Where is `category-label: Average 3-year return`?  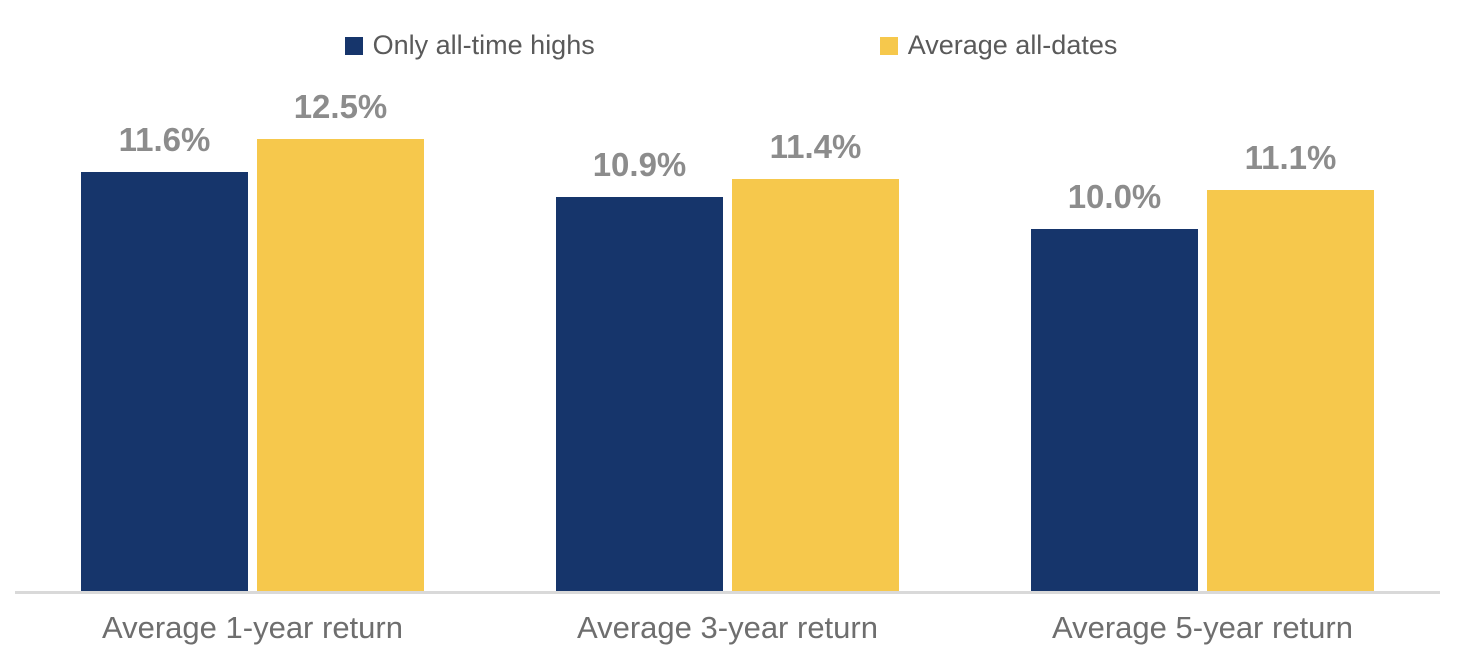 category-label: Average 3-year return is located at coordinates (727, 627).